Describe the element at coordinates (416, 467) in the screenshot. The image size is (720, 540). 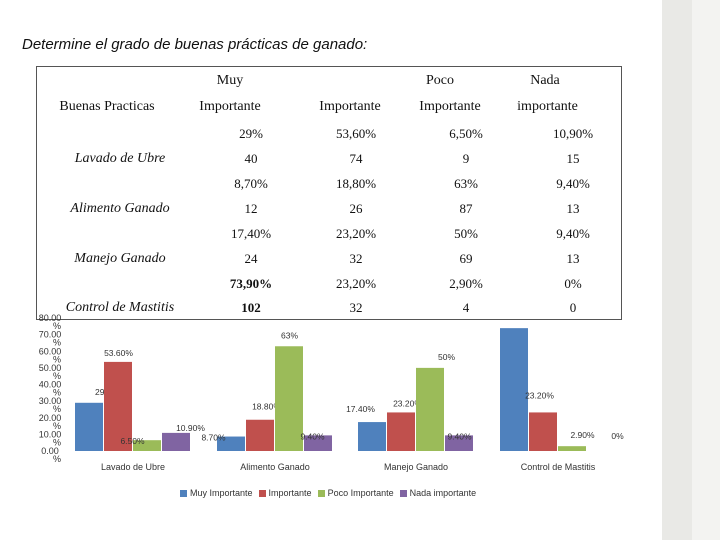
I see `category-label: Manejo Ganado` at that location.